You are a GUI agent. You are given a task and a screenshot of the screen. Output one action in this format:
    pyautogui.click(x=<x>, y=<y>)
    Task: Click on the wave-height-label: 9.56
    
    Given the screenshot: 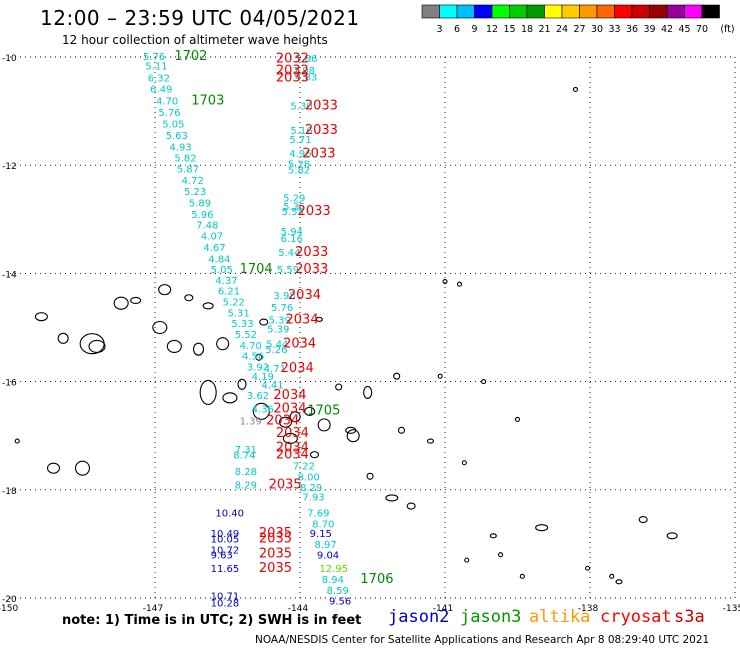 What is the action you would take?
    pyautogui.click(x=340, y=602)
    